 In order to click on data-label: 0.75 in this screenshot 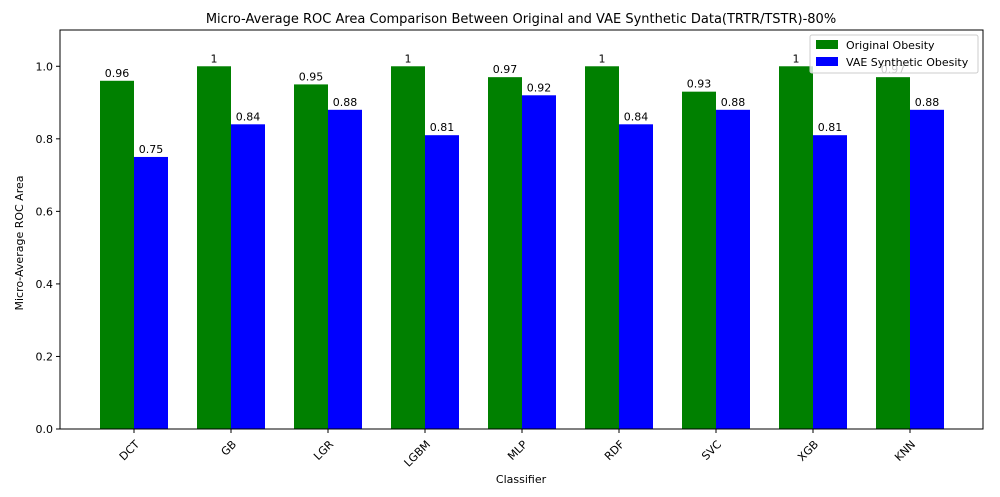, I will do `click(151, 149)`.